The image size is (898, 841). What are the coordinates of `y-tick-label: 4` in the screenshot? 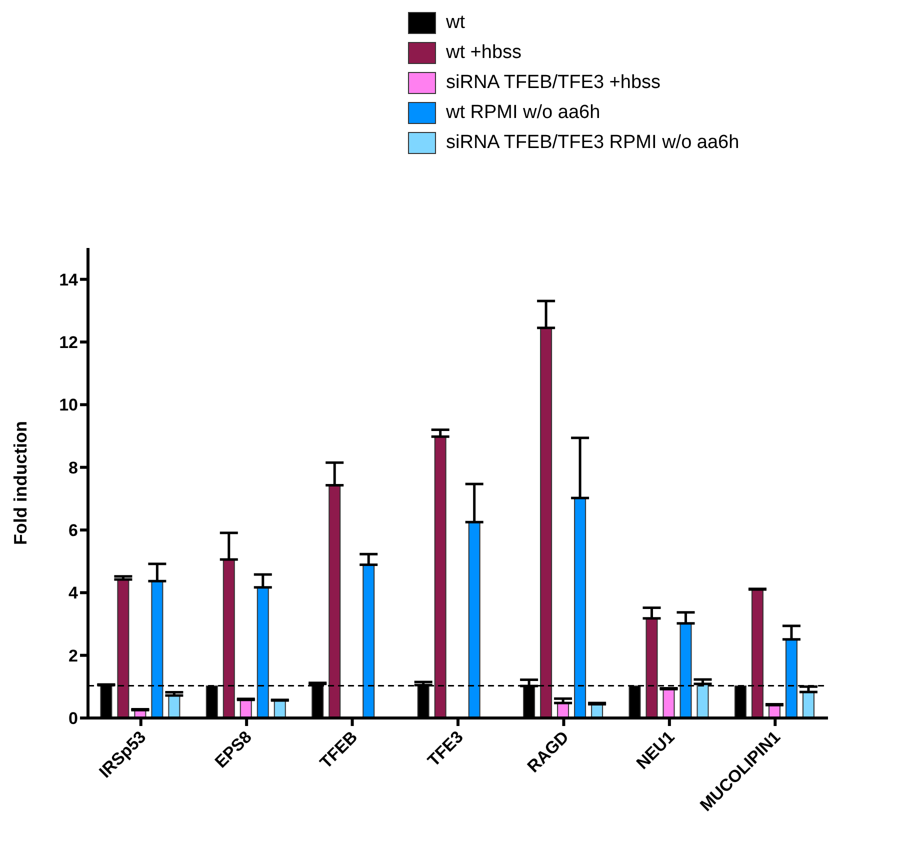 It's located at (73, 593).